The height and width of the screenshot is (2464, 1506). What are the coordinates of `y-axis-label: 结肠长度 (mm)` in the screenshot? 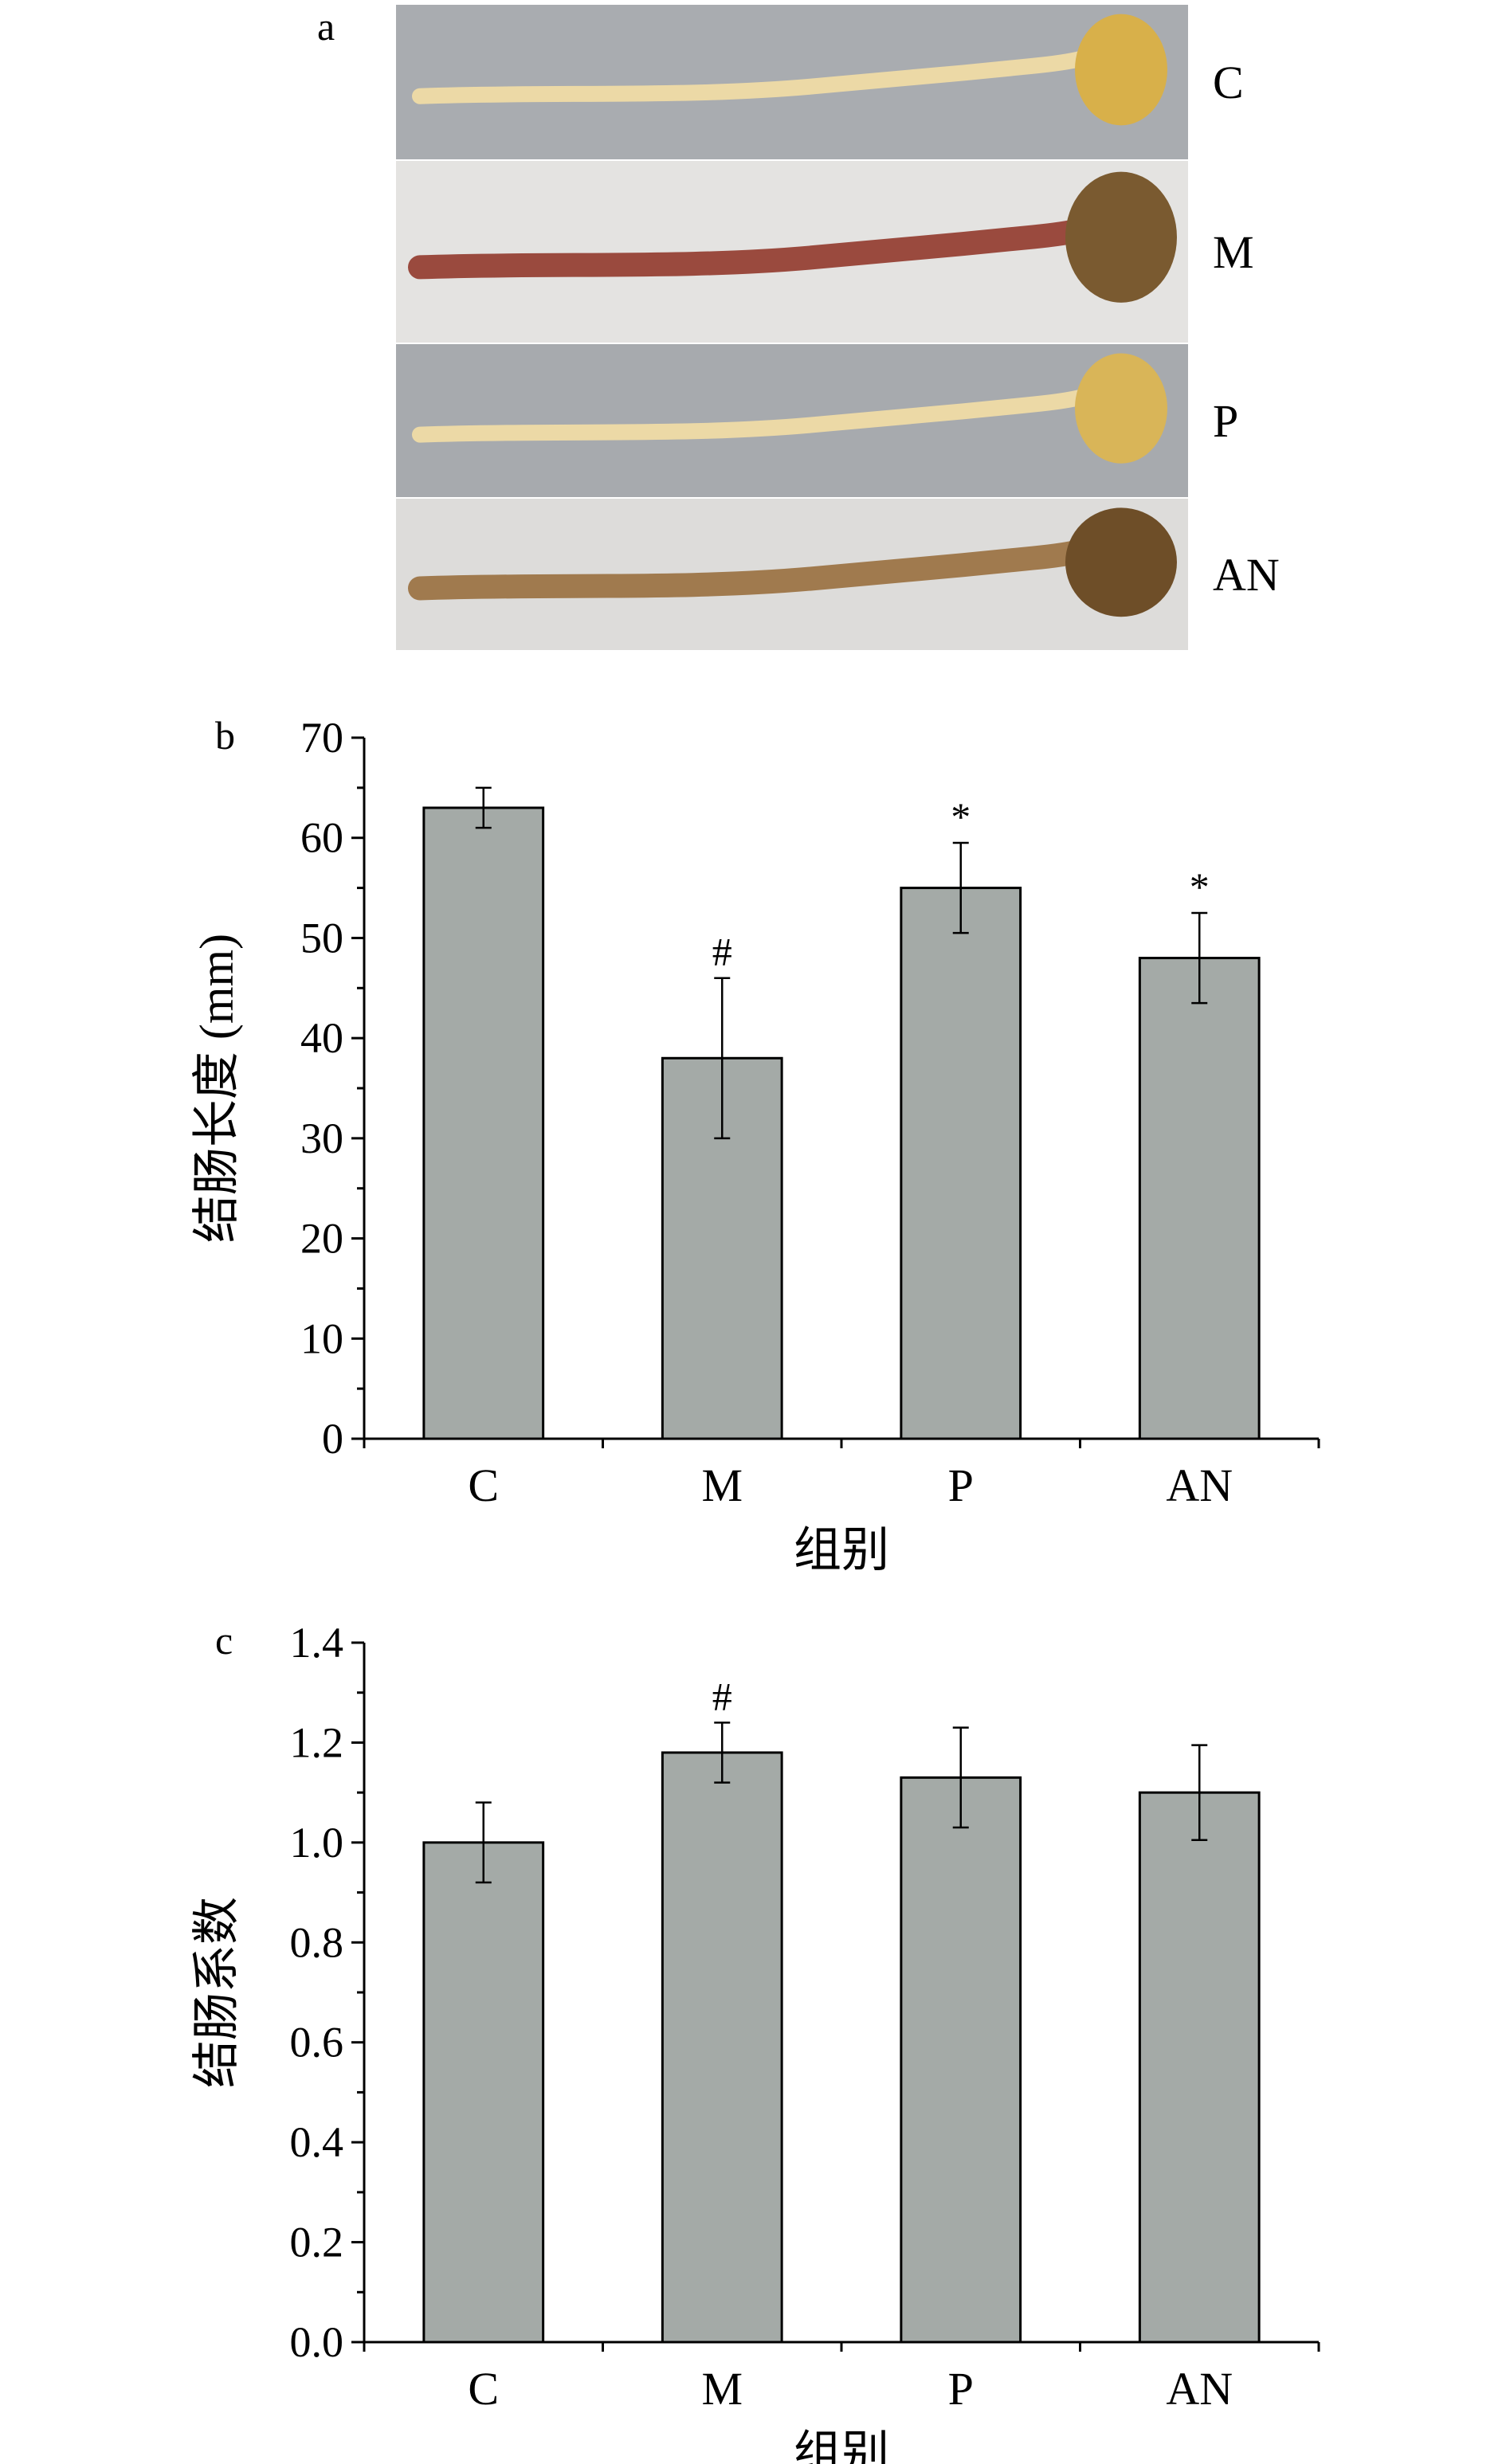 It's located at (216, 1088).